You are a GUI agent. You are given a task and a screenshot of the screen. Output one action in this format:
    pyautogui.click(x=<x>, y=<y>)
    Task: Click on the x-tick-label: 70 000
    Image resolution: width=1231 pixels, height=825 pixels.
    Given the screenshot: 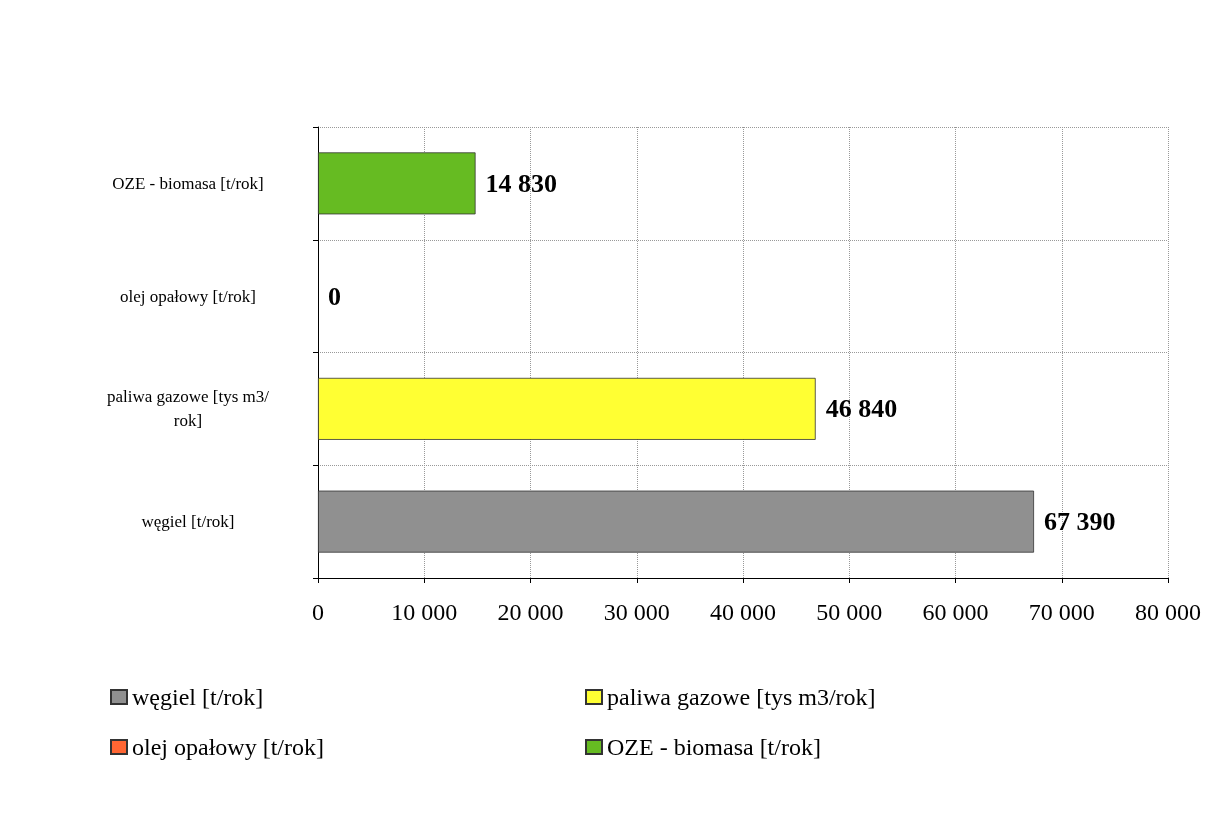 What is the action you would take?
    pyautogui.click(x=1061, y=612)
    